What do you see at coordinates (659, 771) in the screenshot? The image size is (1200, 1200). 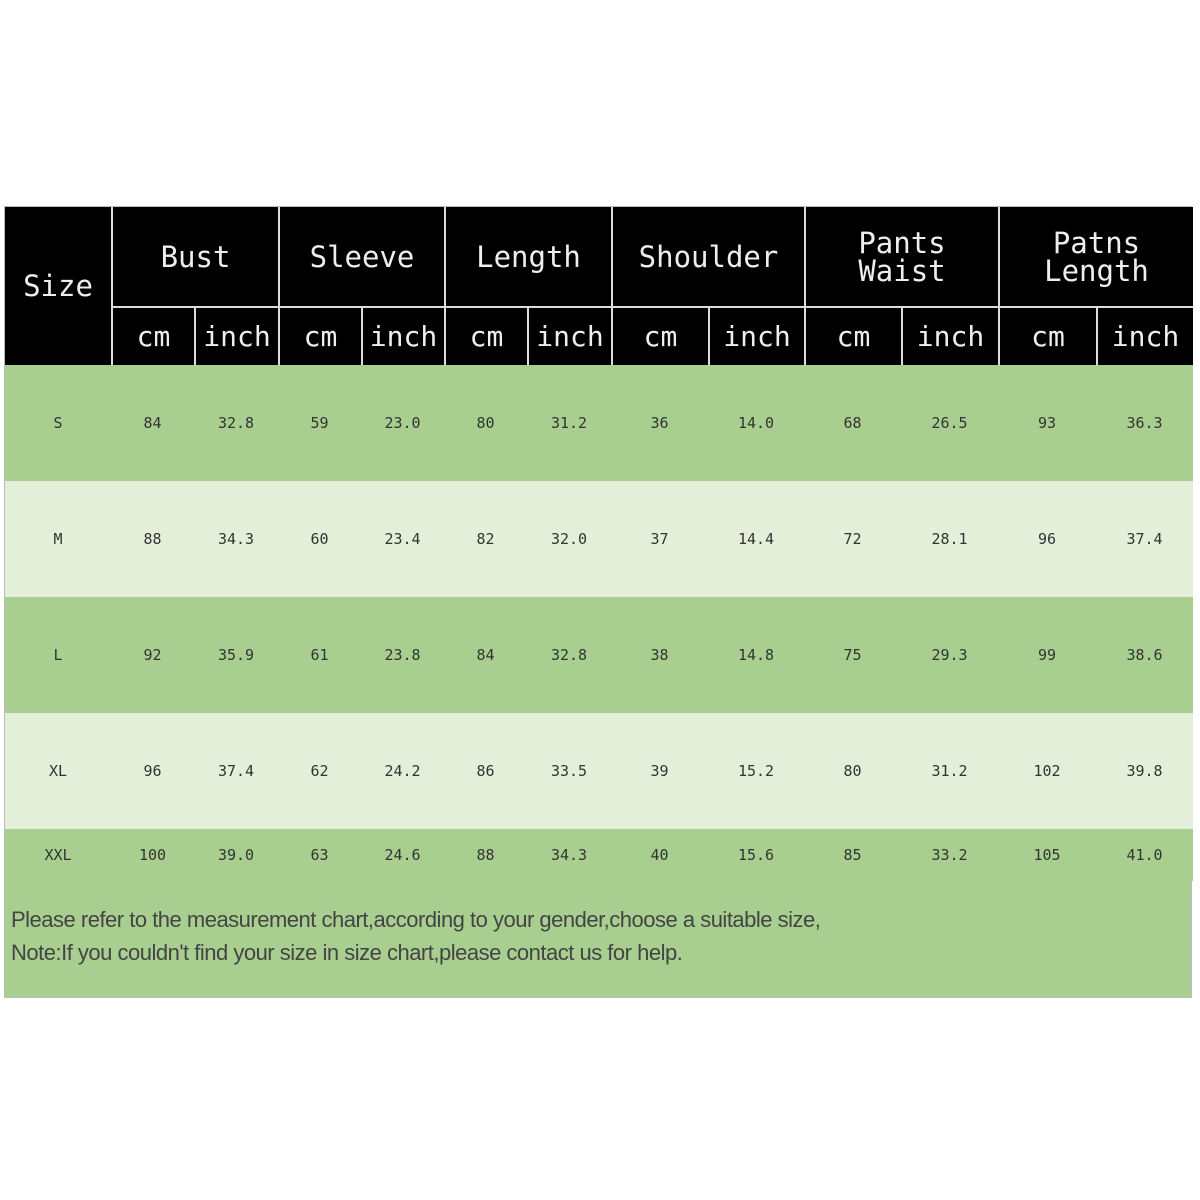 I see `measurement-cell: 39` at bounding box center [659, 771].